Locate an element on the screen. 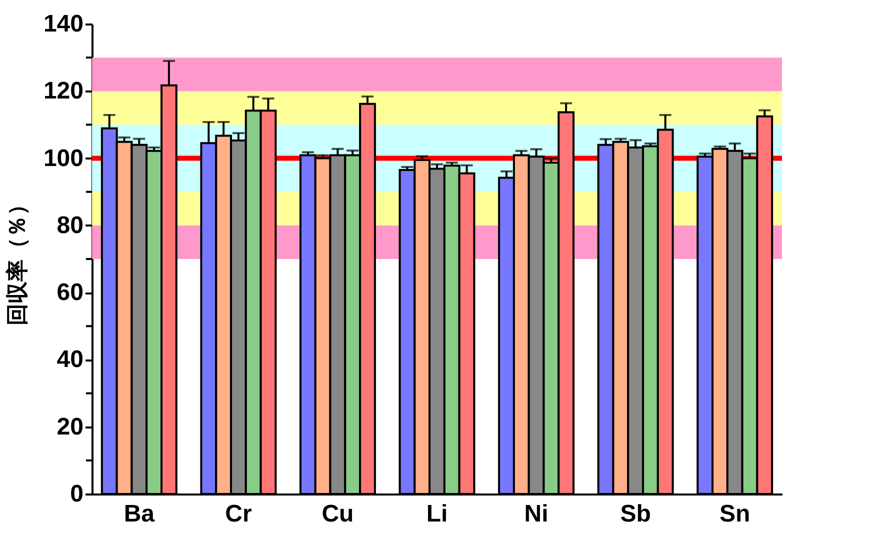  y-axis-title: 回収率（％） is located at coordinates (17, 260).